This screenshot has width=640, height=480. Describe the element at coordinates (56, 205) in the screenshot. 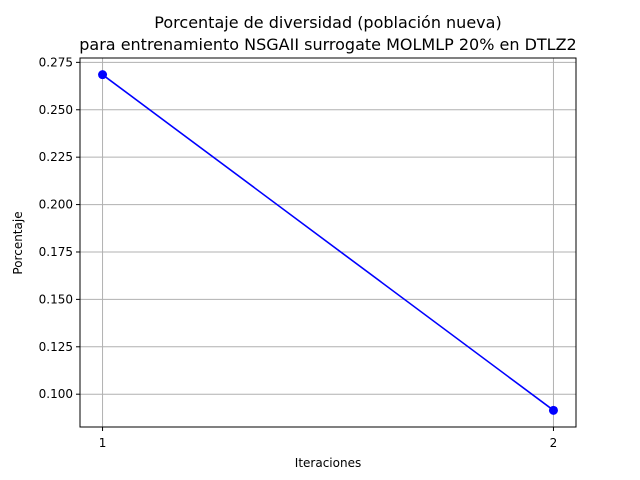

I see `y-tick-label: 0.200` at that location.